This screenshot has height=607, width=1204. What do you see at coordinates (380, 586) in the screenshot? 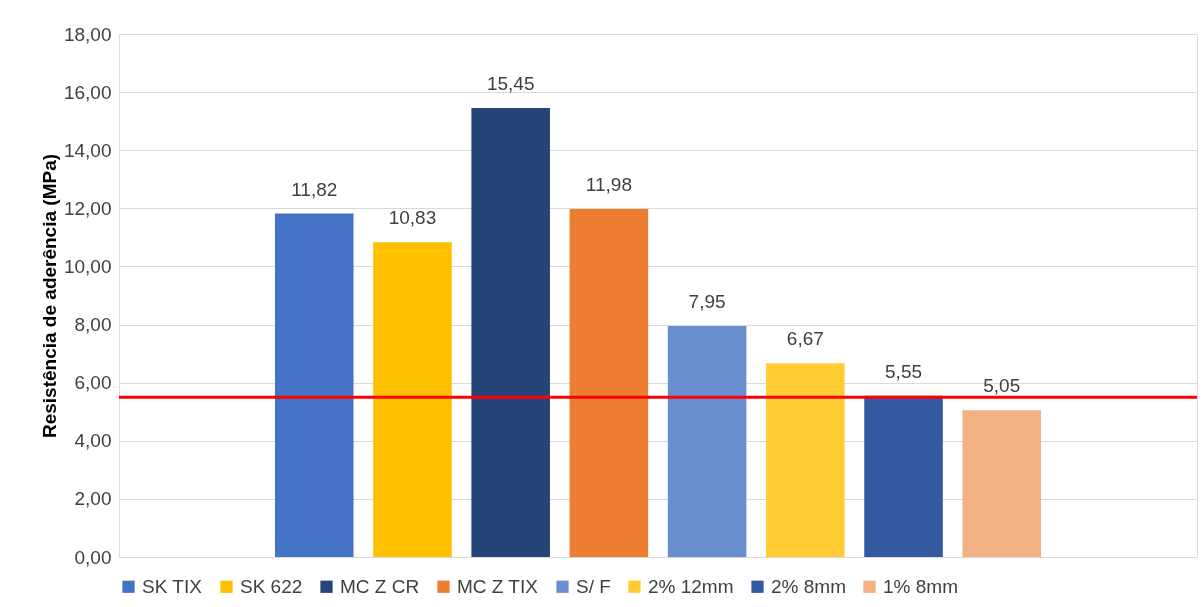
I see `legend-label: MC Z CR` at bounding box center [380, 586].